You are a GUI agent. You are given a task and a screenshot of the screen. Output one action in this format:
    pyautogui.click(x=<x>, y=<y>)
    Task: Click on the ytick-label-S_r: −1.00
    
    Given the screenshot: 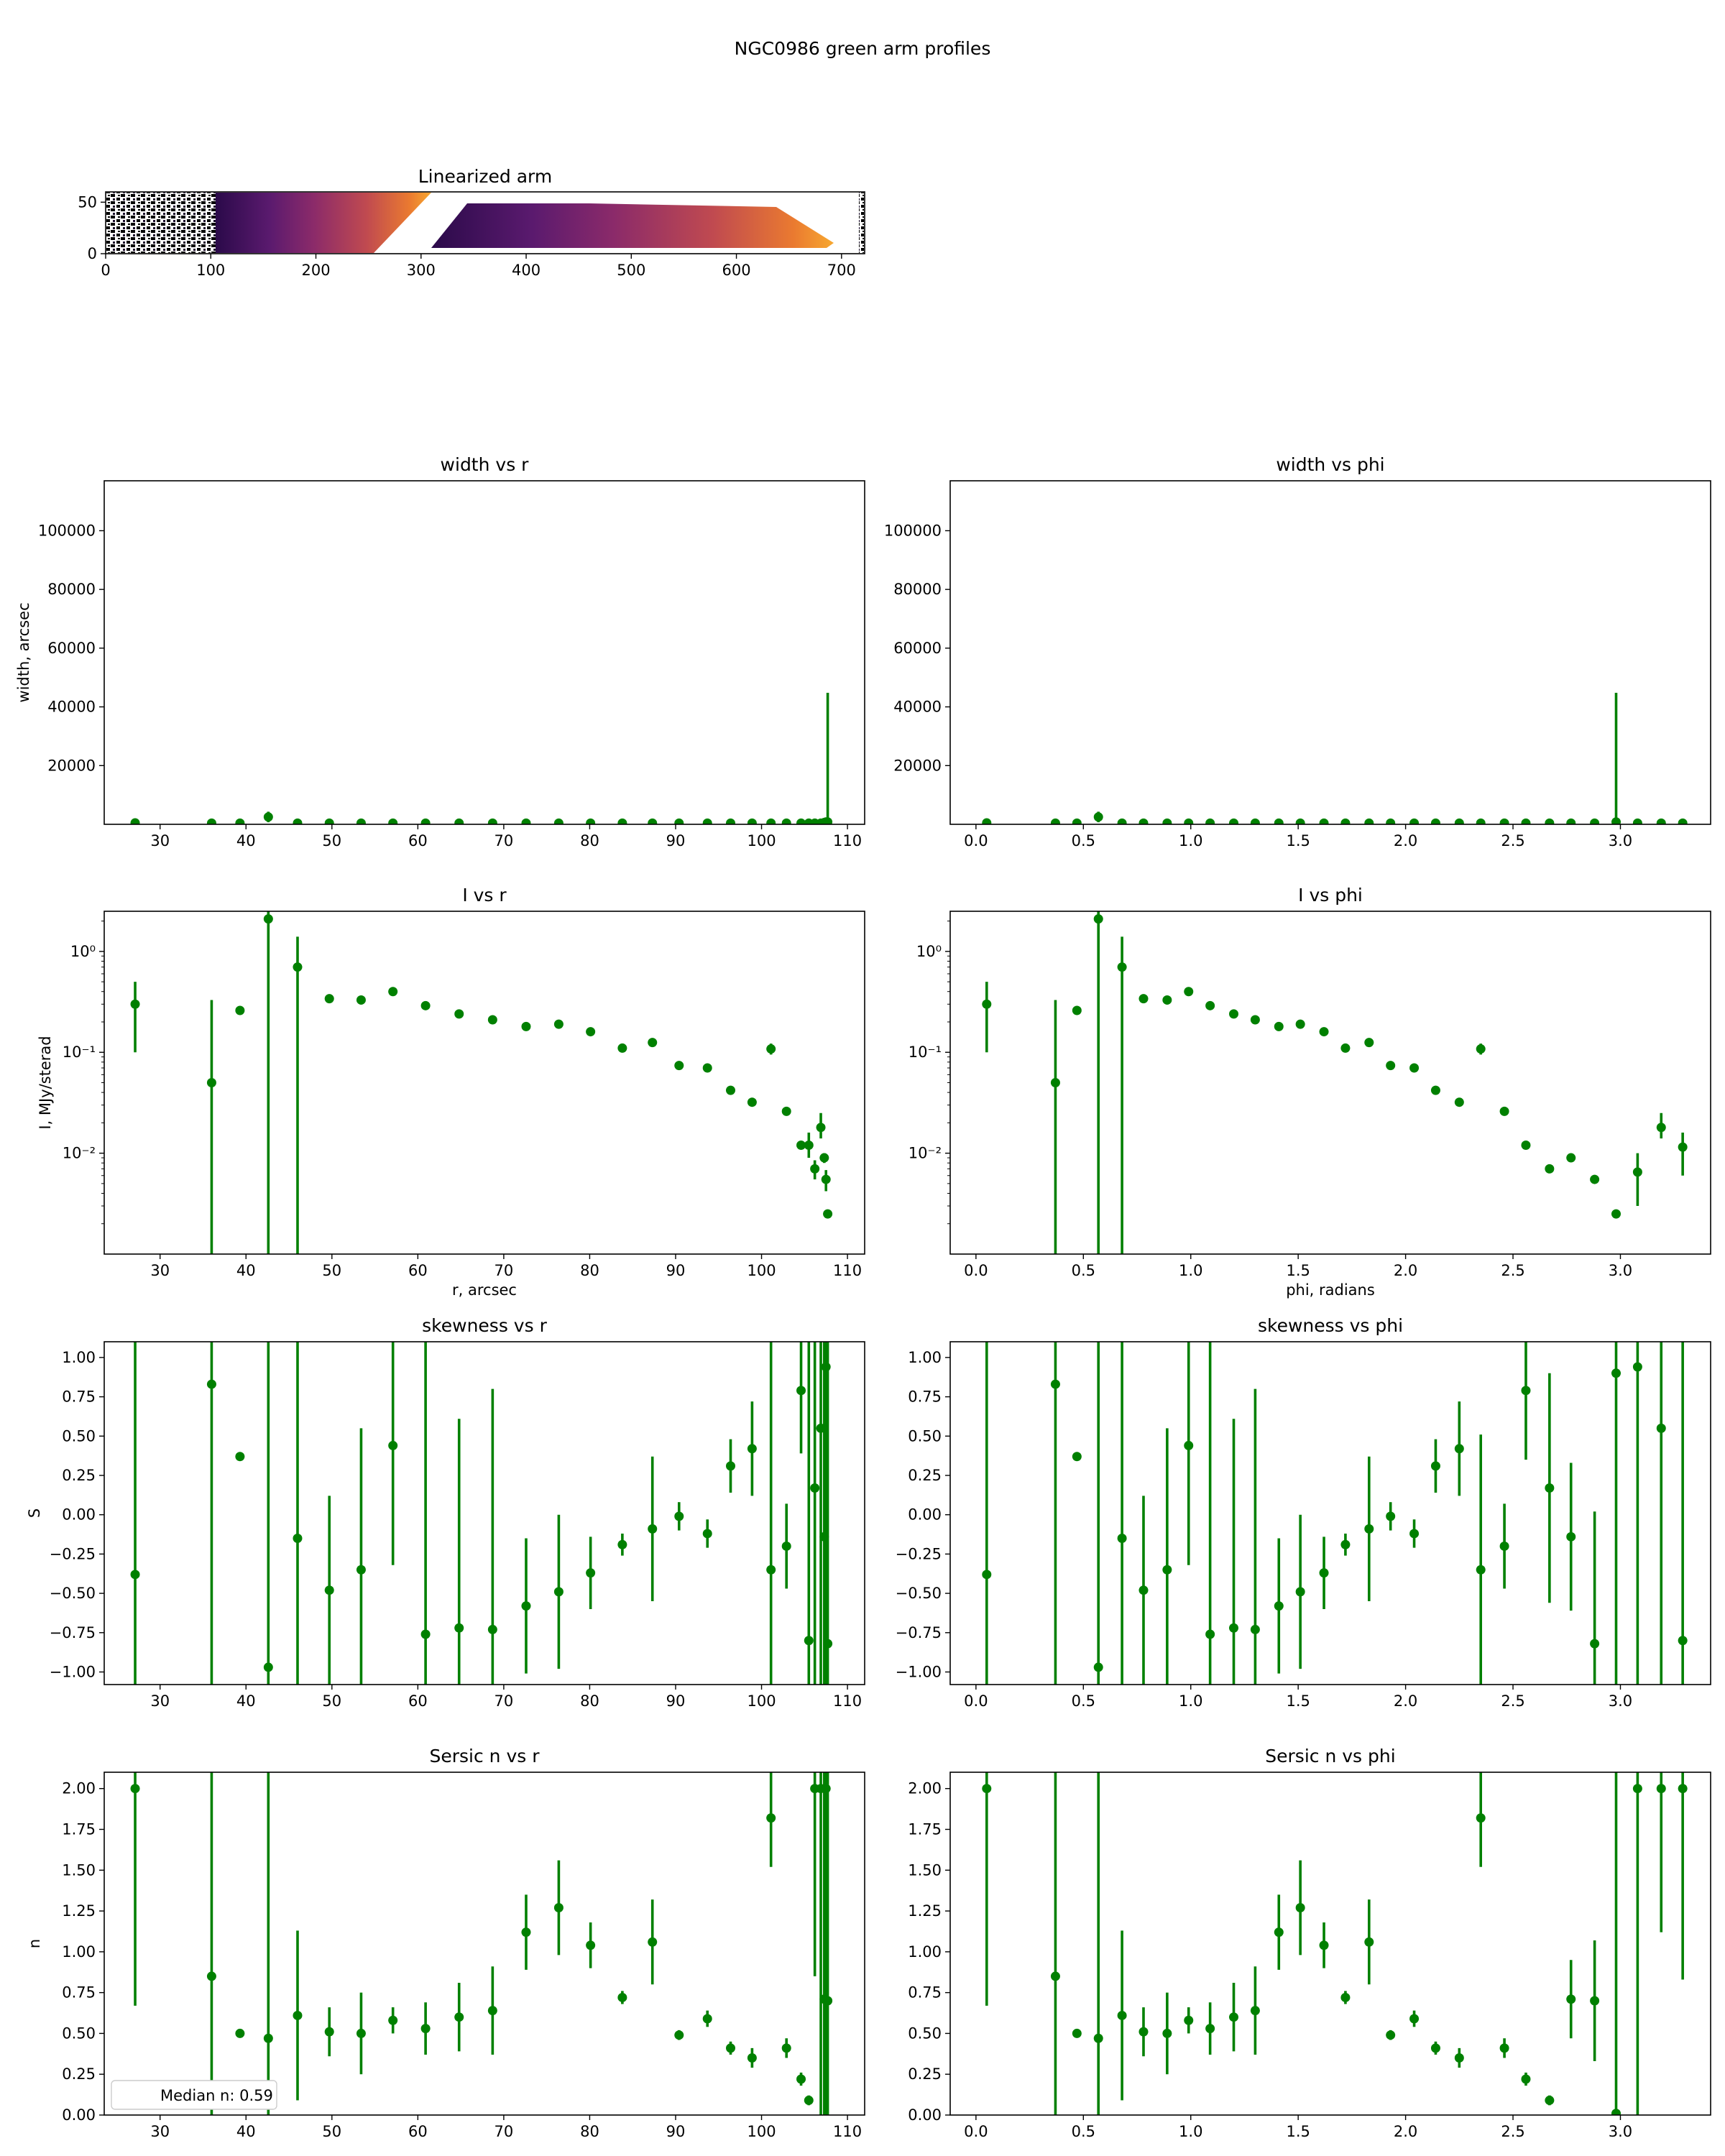 What is the action you would take?
    pyautogui.click(x=73, y=1672)
    